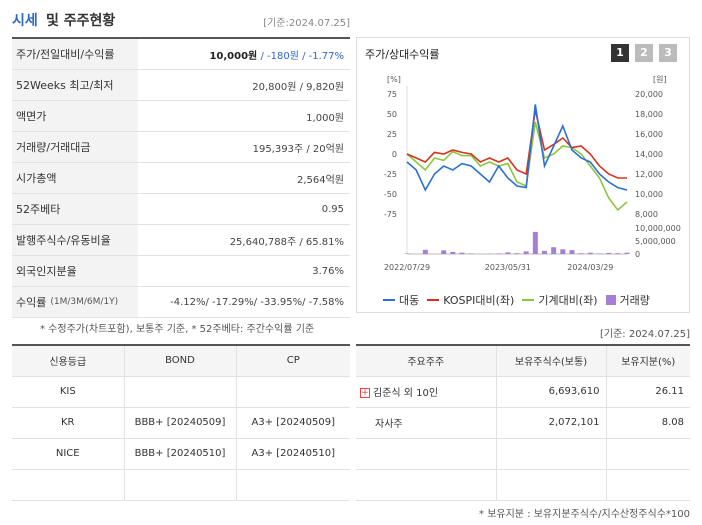  I want to click on credit-bond: BBB+ [20240510], so click(179, 454).